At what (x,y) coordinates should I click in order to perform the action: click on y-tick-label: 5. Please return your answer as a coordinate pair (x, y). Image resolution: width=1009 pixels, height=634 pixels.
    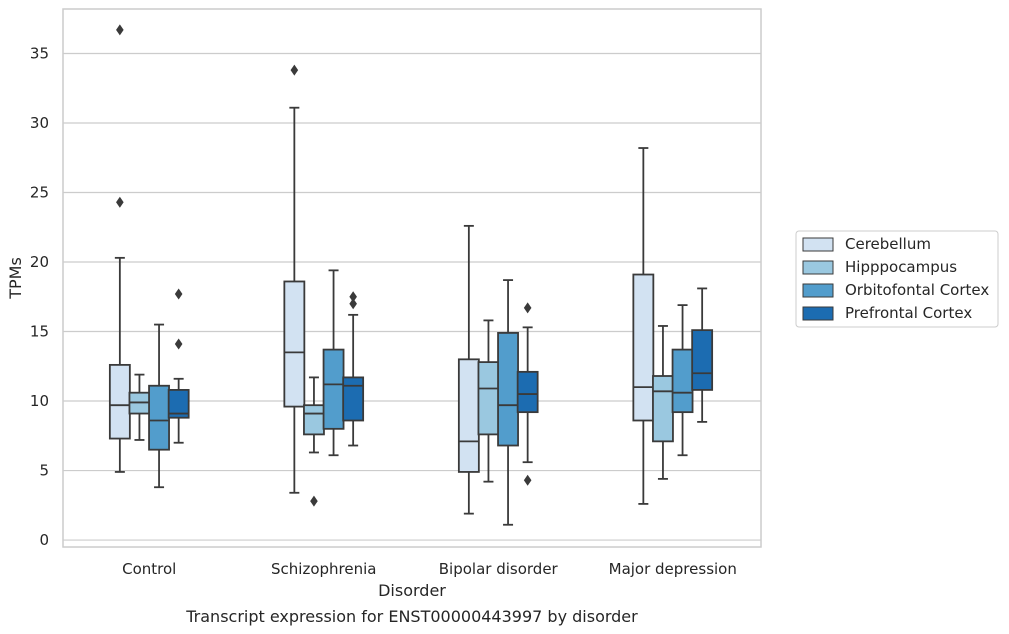
    Looking at the image, I should click on (44, 471).